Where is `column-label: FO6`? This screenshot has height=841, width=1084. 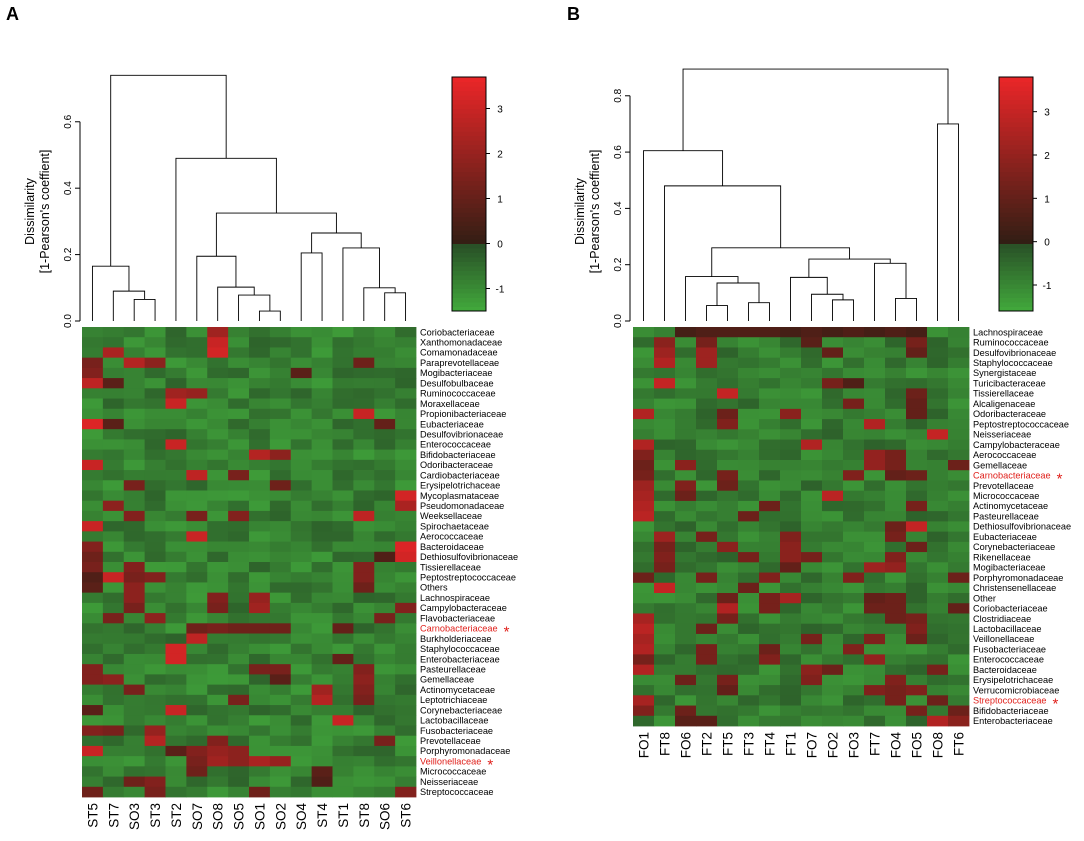
column-label: FO6 is located at coordinates (686, 745).